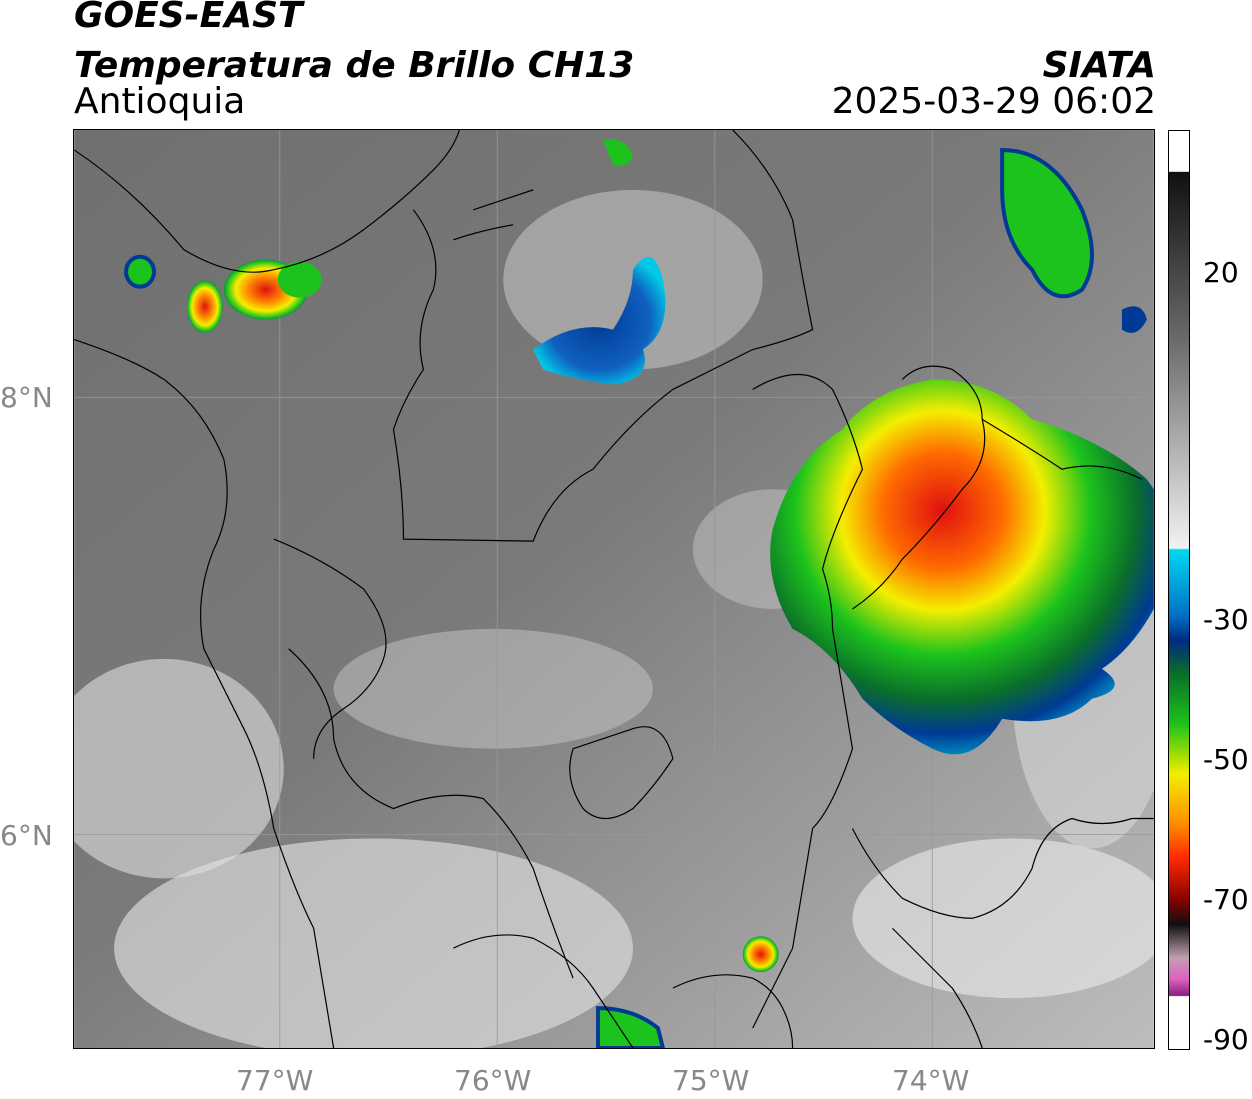 Image resolution: width=1252 pixels, height=1099 pixels. I want to click on lon-tick-74W: 74°W, so click(931, 1080).